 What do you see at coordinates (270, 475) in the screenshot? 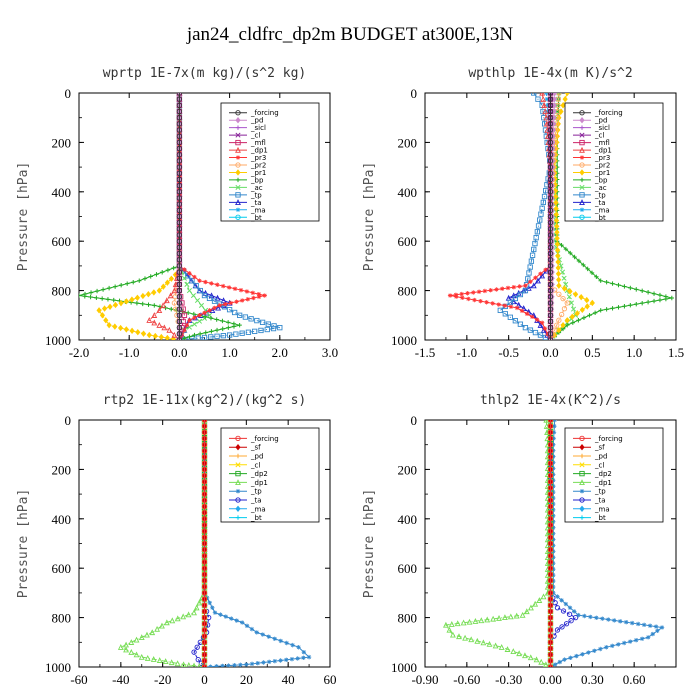
I see `legend: _forcing_sf_pd_cl_dp2_dp1_tp_ta_ma_bt` at bounding box center [270, 475].